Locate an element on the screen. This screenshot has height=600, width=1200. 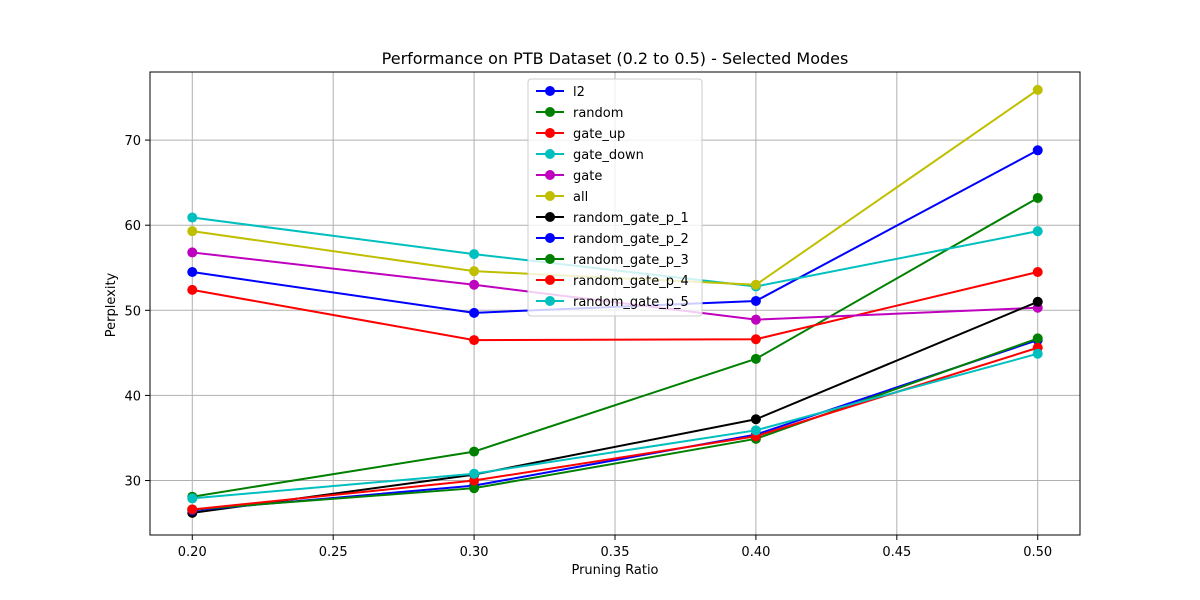
legend-label: gate_up is located at coordinates (599, 134).